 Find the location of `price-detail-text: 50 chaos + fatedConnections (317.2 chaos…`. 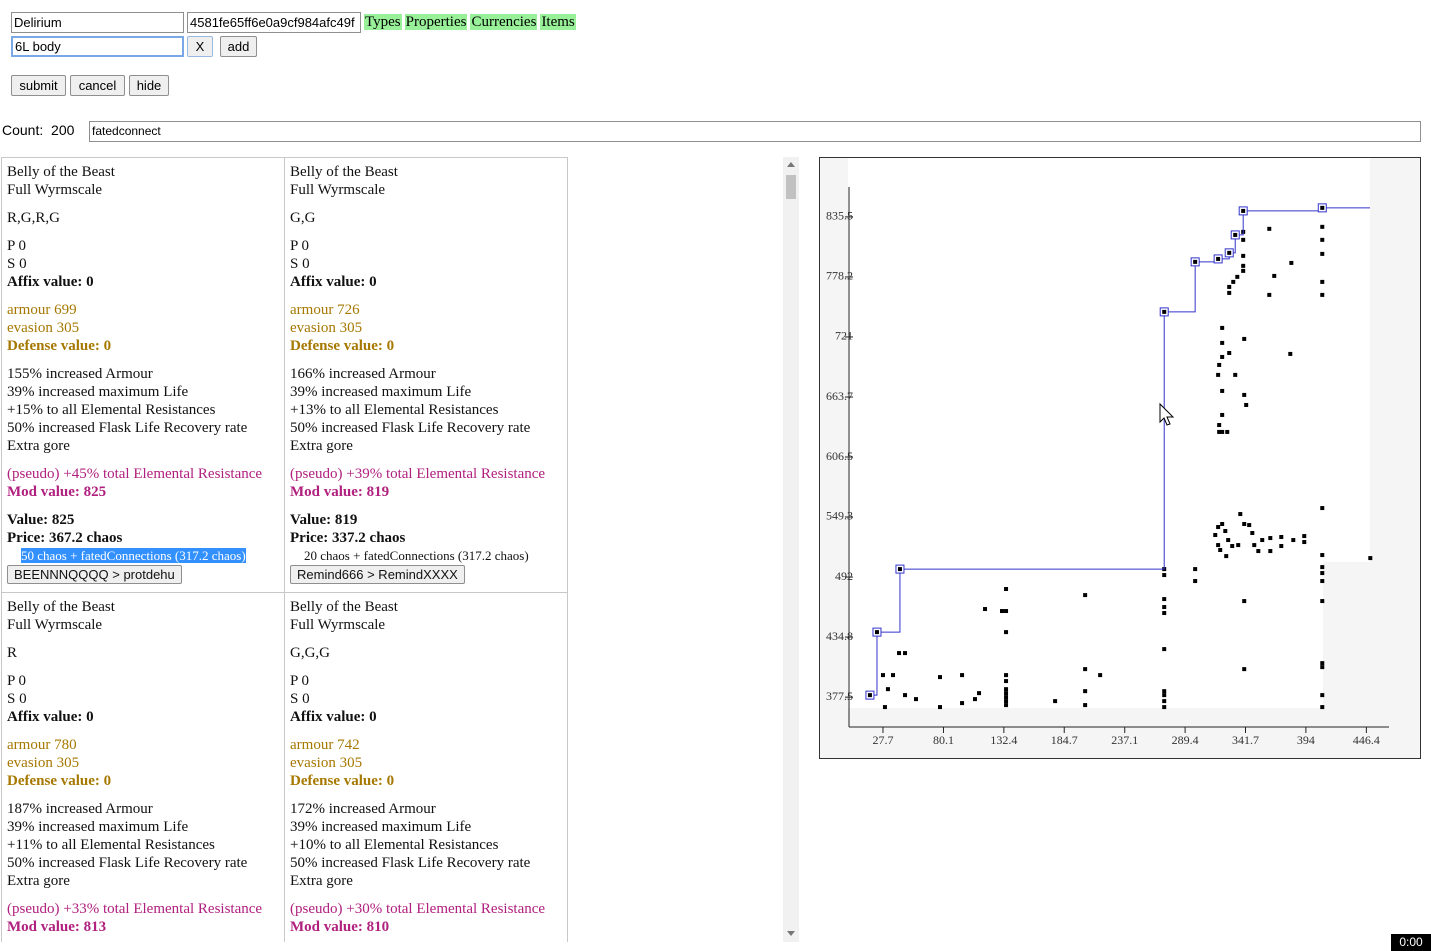

price-detail-text: 50 chaos + fatedConnections (317.2 chaos… is located at coordinates (133, 555).